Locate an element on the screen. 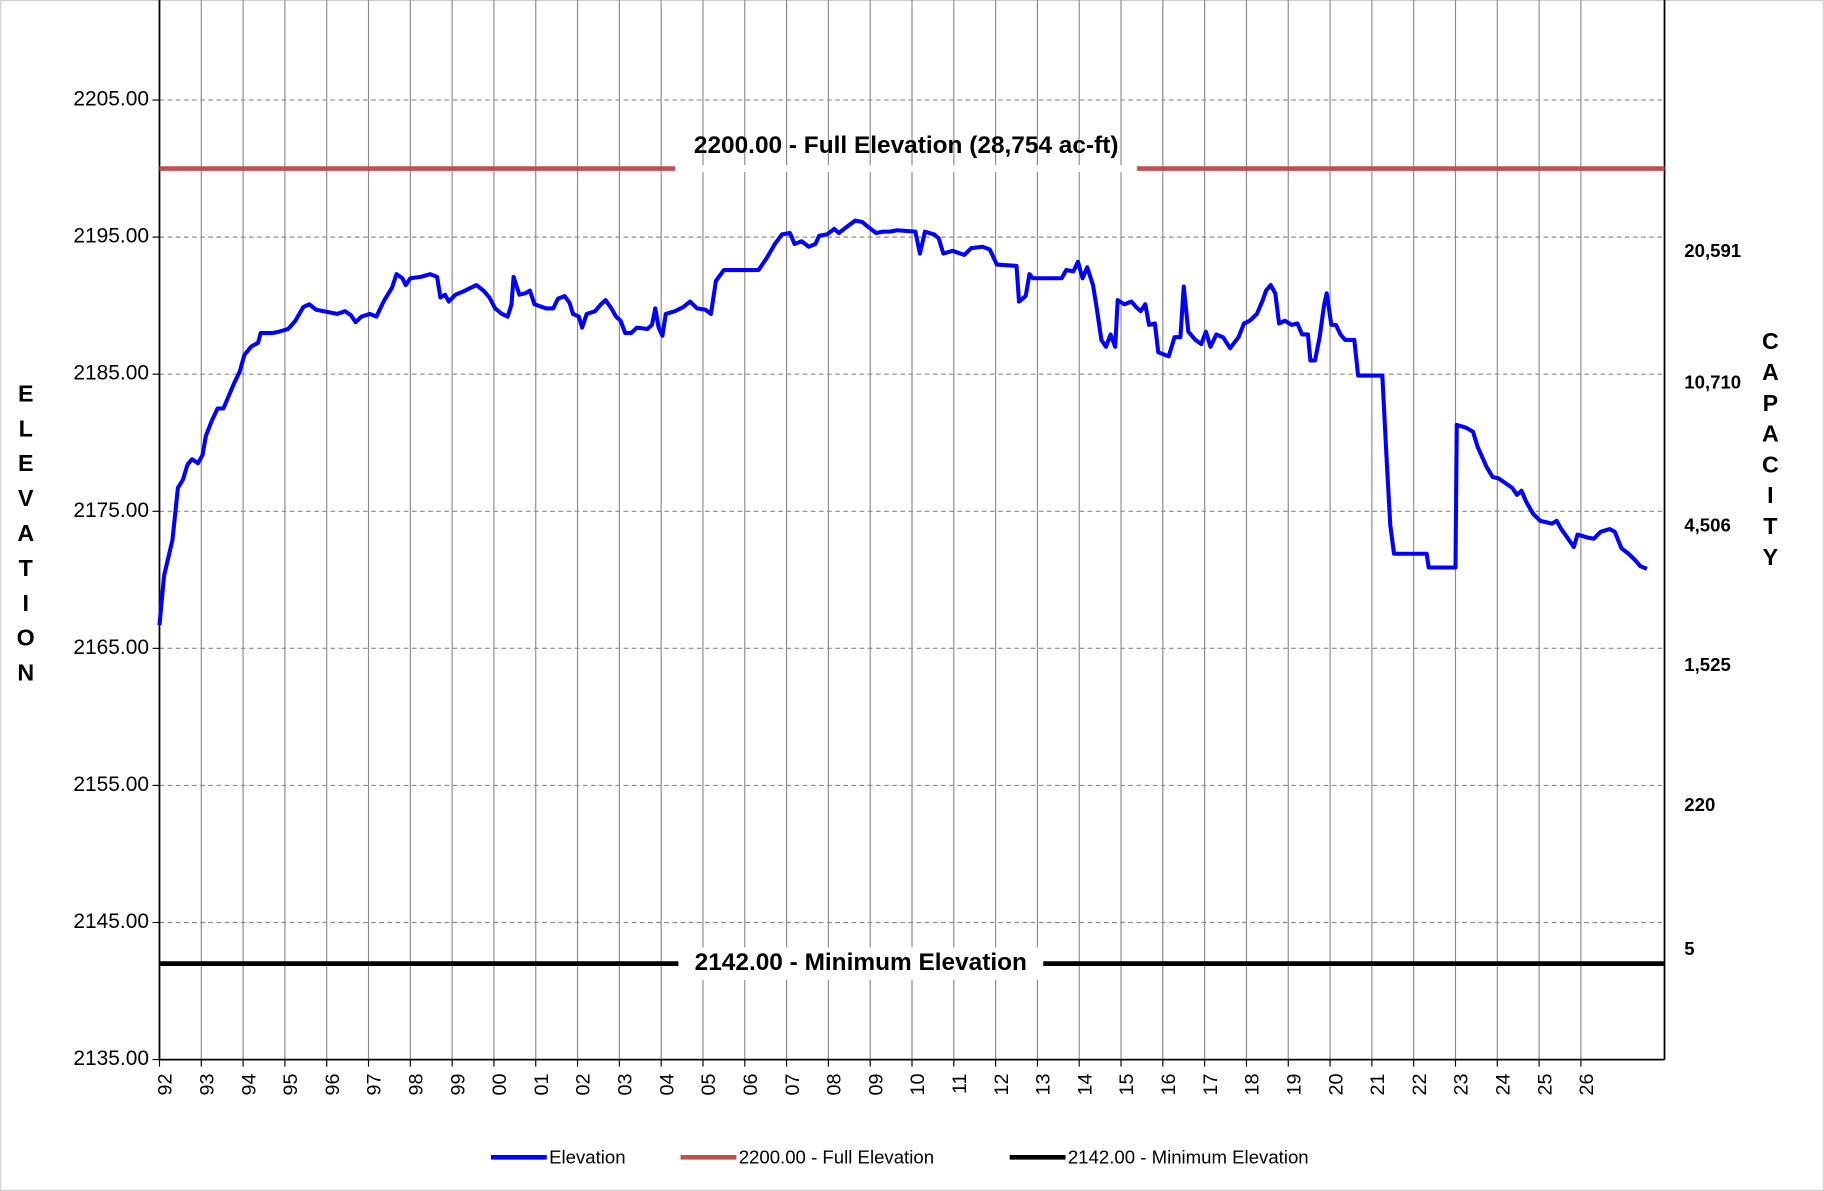 The width and height of the screenshot is (1824, 1191). y-tick-label: 2175.00 is located at coordinates (111, 510).